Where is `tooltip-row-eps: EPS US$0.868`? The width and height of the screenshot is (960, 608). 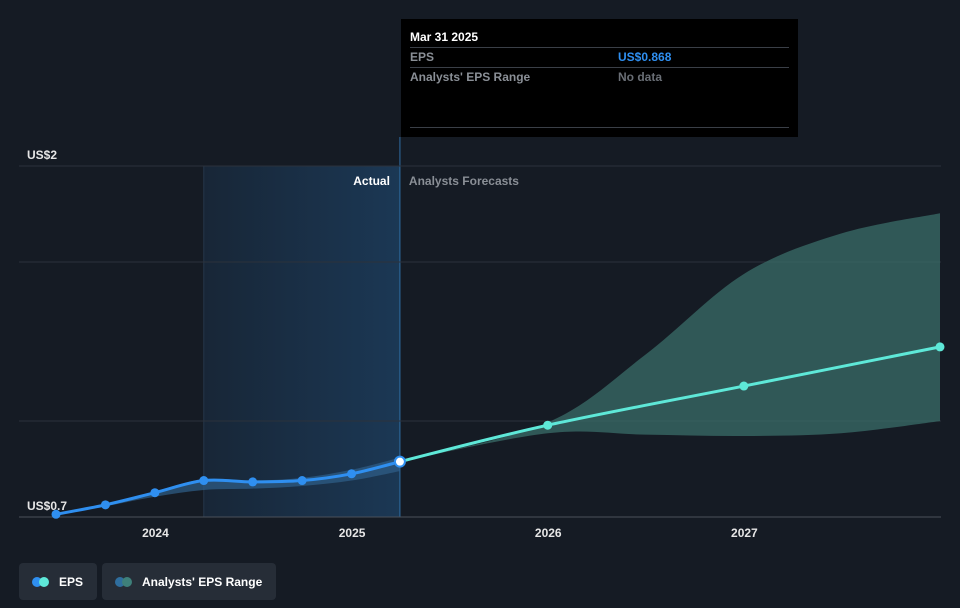 tooltip-row-eps: EPS US$0.868 is located at coordinates (599, 57).